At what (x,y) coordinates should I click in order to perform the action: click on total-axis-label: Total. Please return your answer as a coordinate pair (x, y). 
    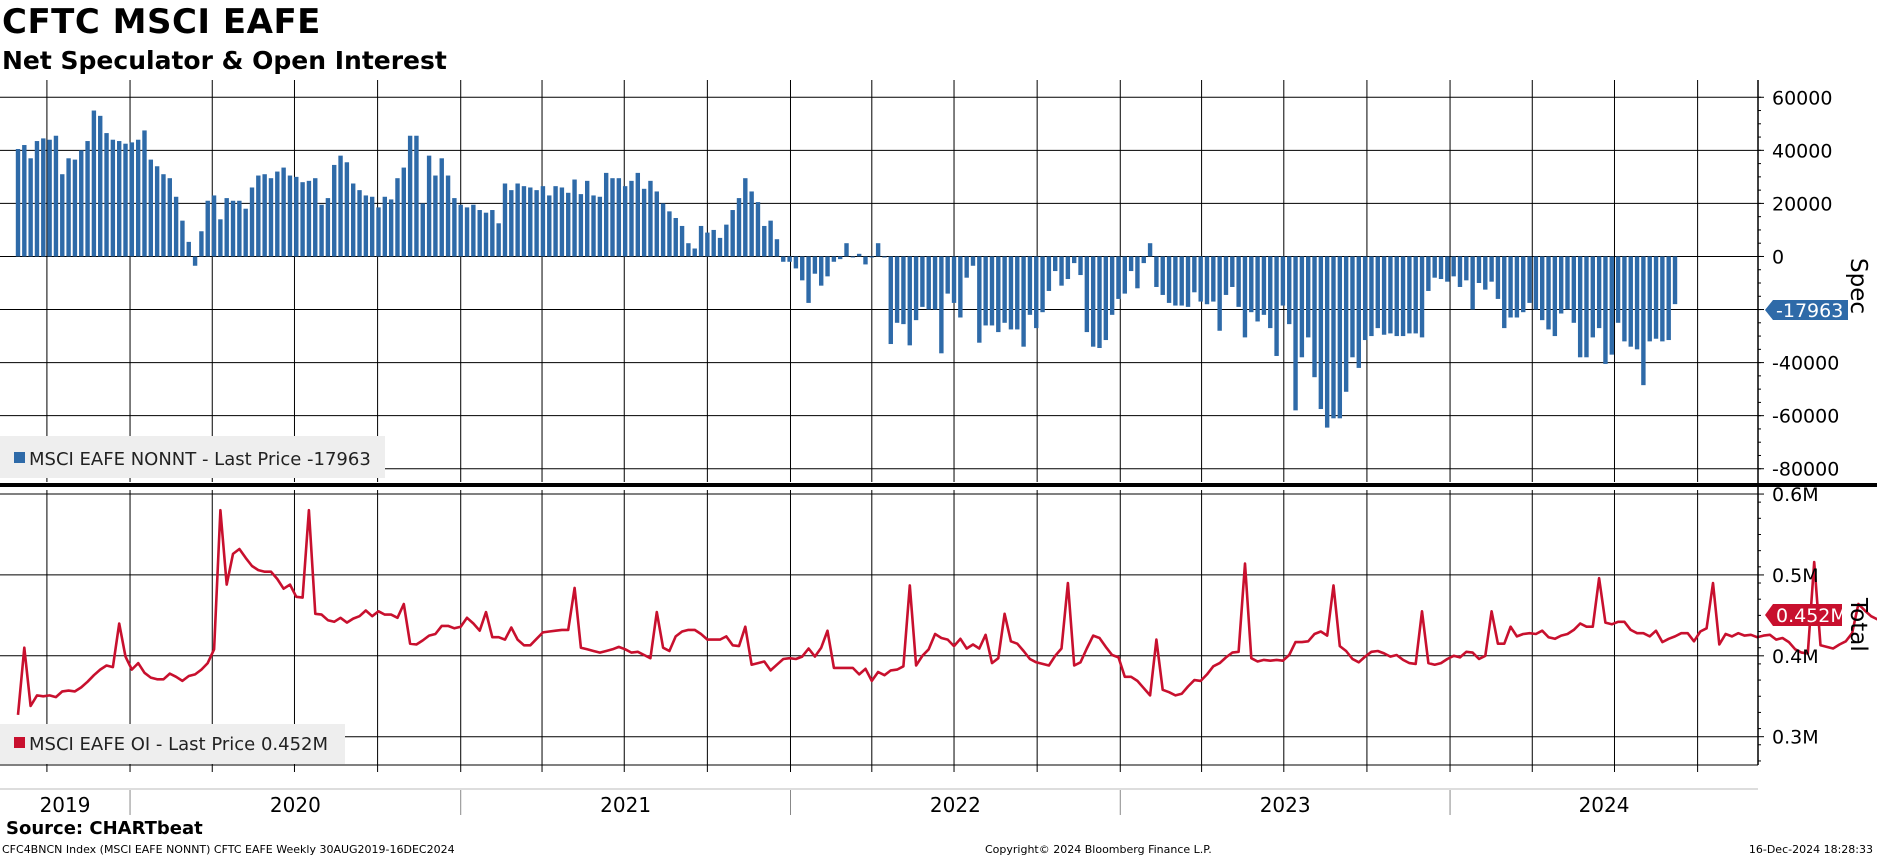
    Looking at the image, I should click on (1858, 624).